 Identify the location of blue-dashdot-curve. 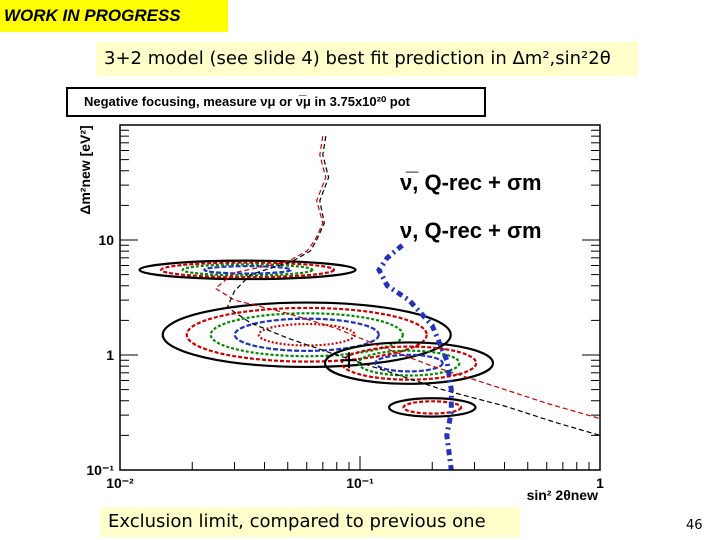
(415, 357).